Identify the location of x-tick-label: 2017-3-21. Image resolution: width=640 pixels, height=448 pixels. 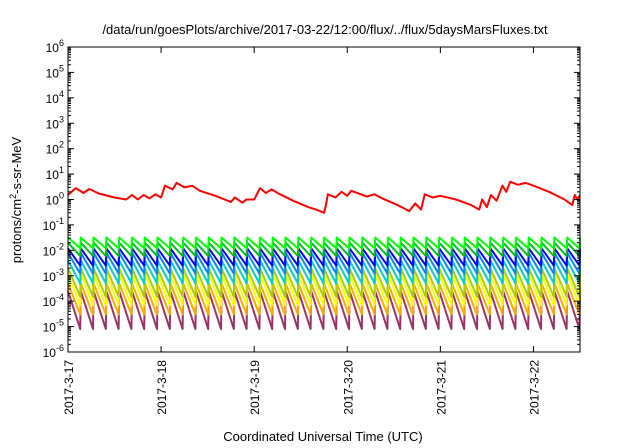
(441, 387).